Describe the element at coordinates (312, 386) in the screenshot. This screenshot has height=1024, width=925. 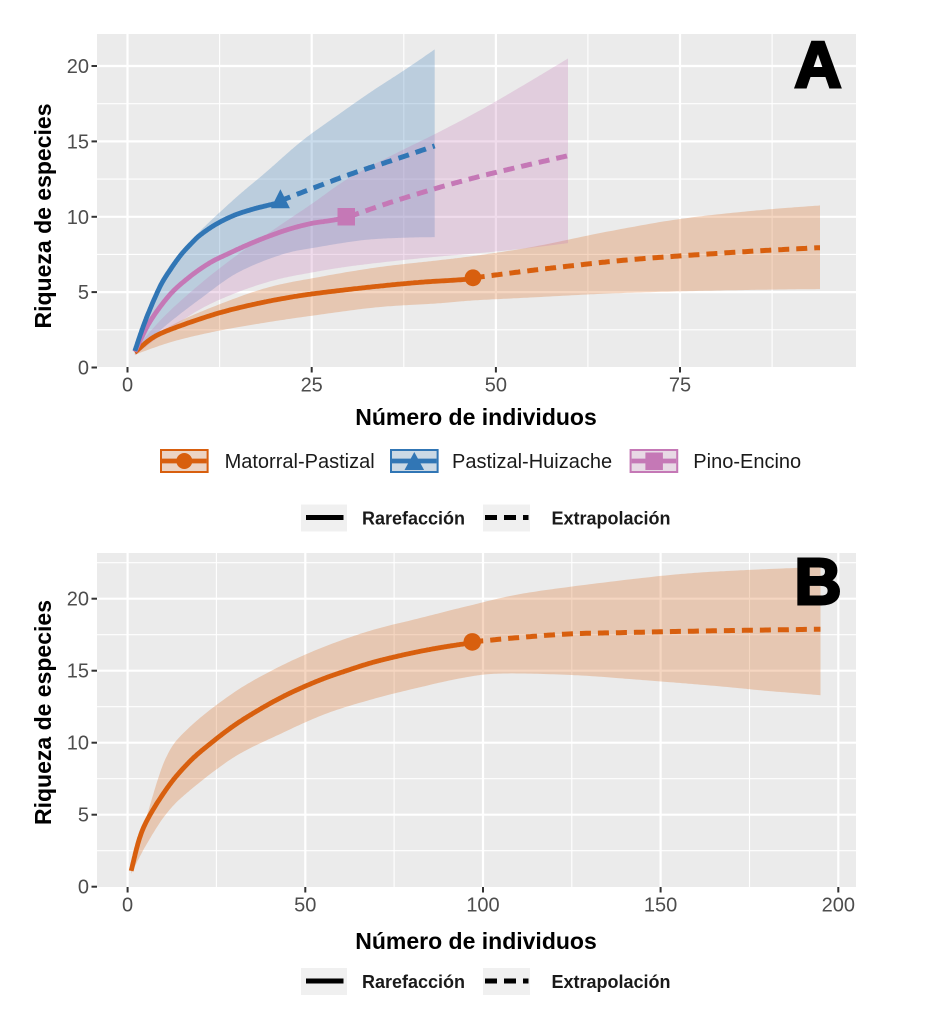
I see `svg-text: 25` at that location.